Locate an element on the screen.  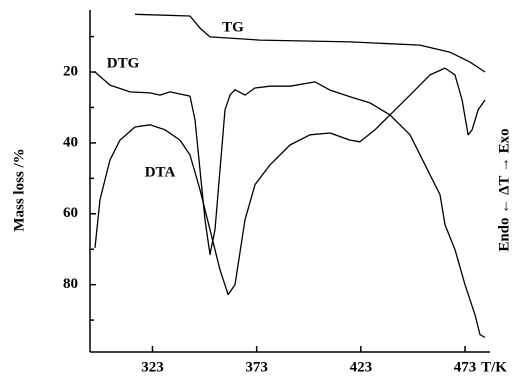
y-tick-label: 60 is located at coordinates (70, 213).